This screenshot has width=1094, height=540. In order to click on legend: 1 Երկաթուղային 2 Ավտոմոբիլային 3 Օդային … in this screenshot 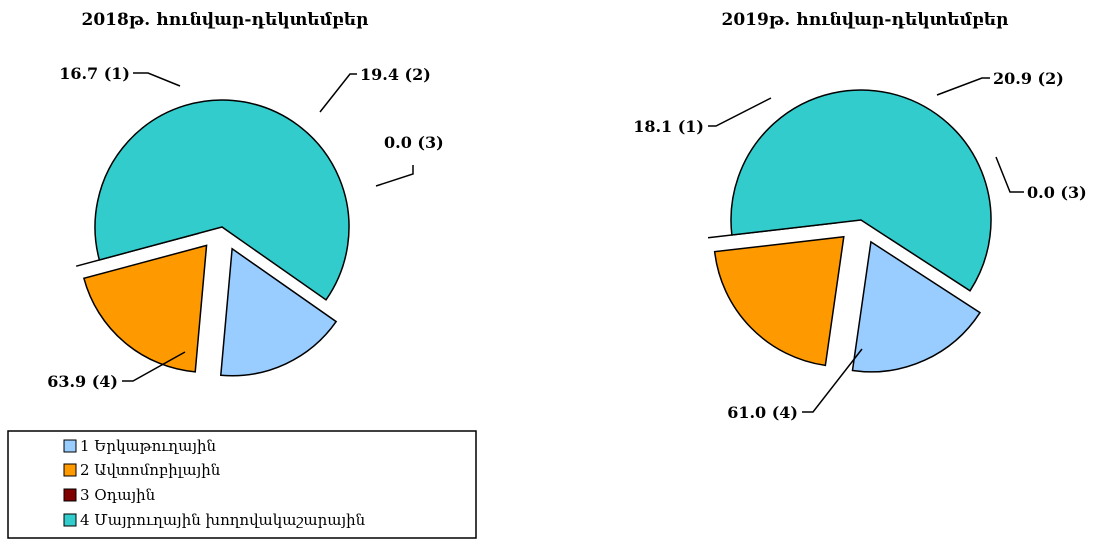, I will do `click(242, 484)`.